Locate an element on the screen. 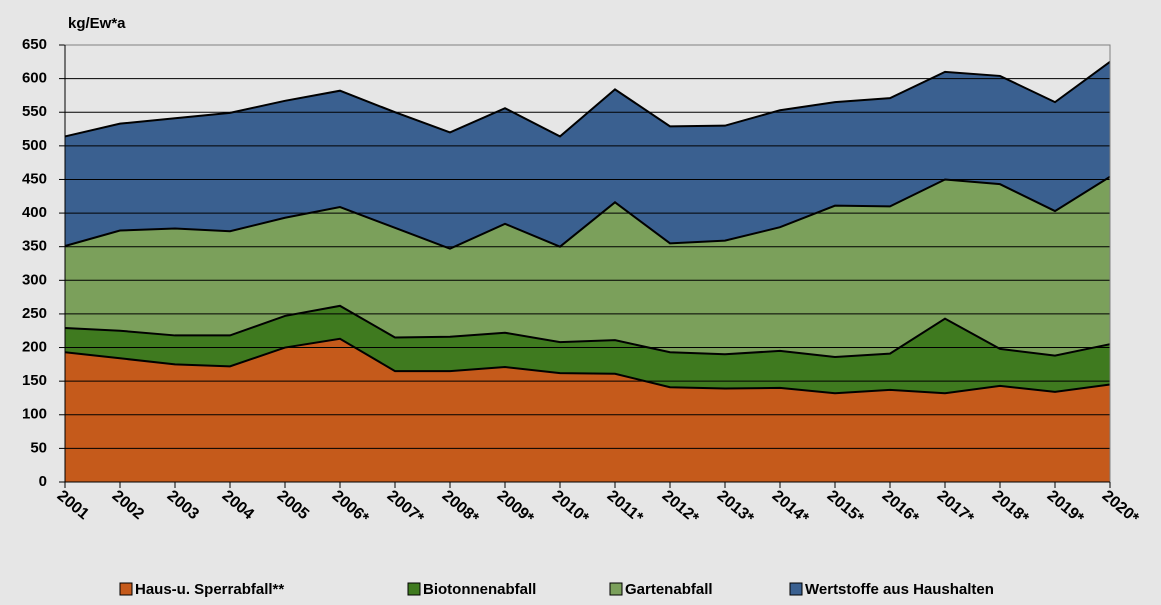  y-tick-label: 400 is located at coordinates (34, 212).